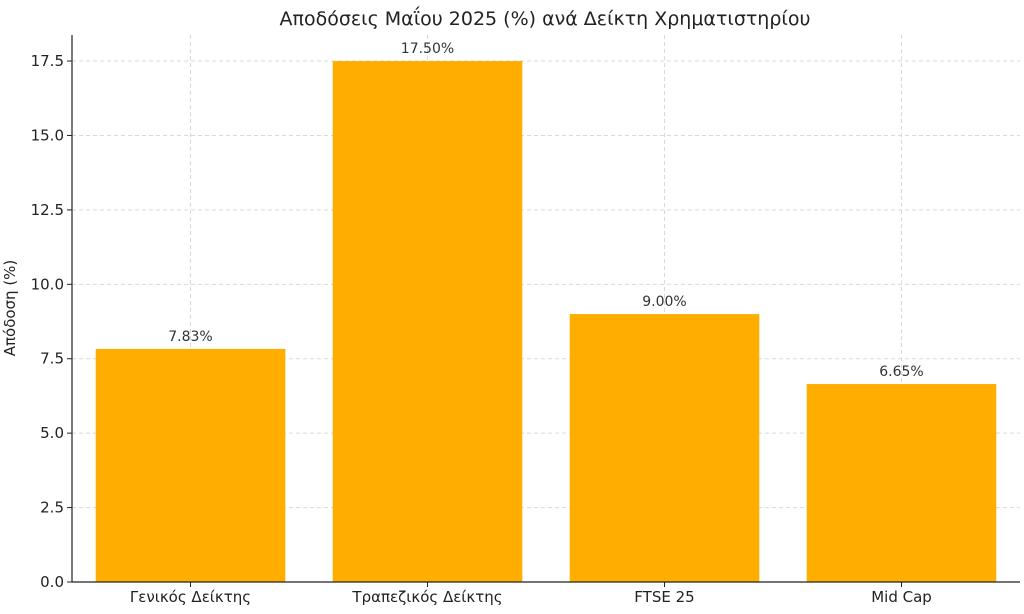  I want to click on y-tick-label: 7.5, so click(52, 359).